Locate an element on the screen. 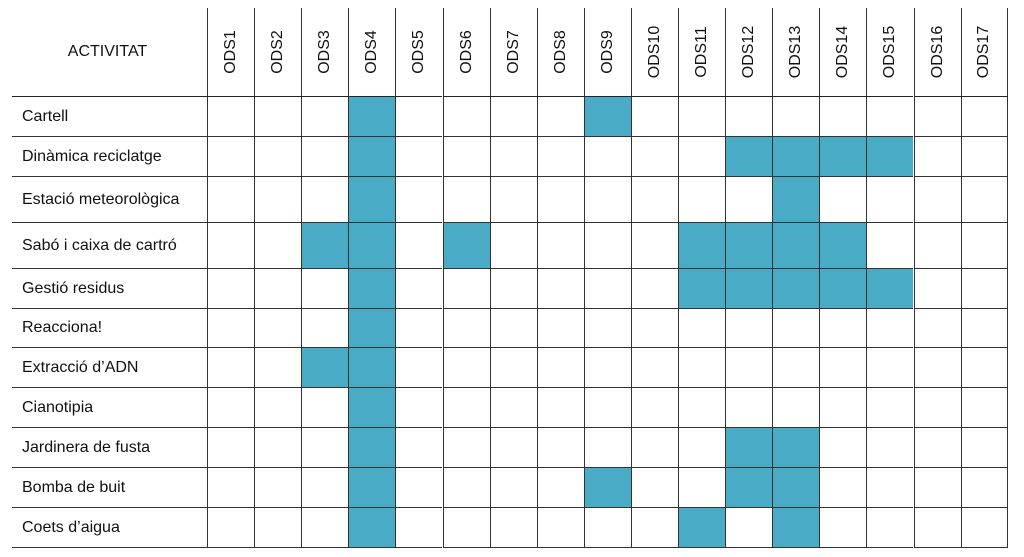  column-label: ODS9 is located at coordinates (607, 52).